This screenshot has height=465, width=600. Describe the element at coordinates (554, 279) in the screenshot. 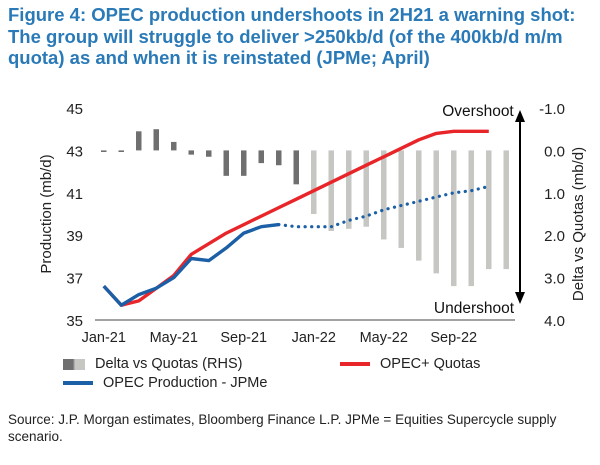

I see `y2-tick-label: 3.0` at that location.